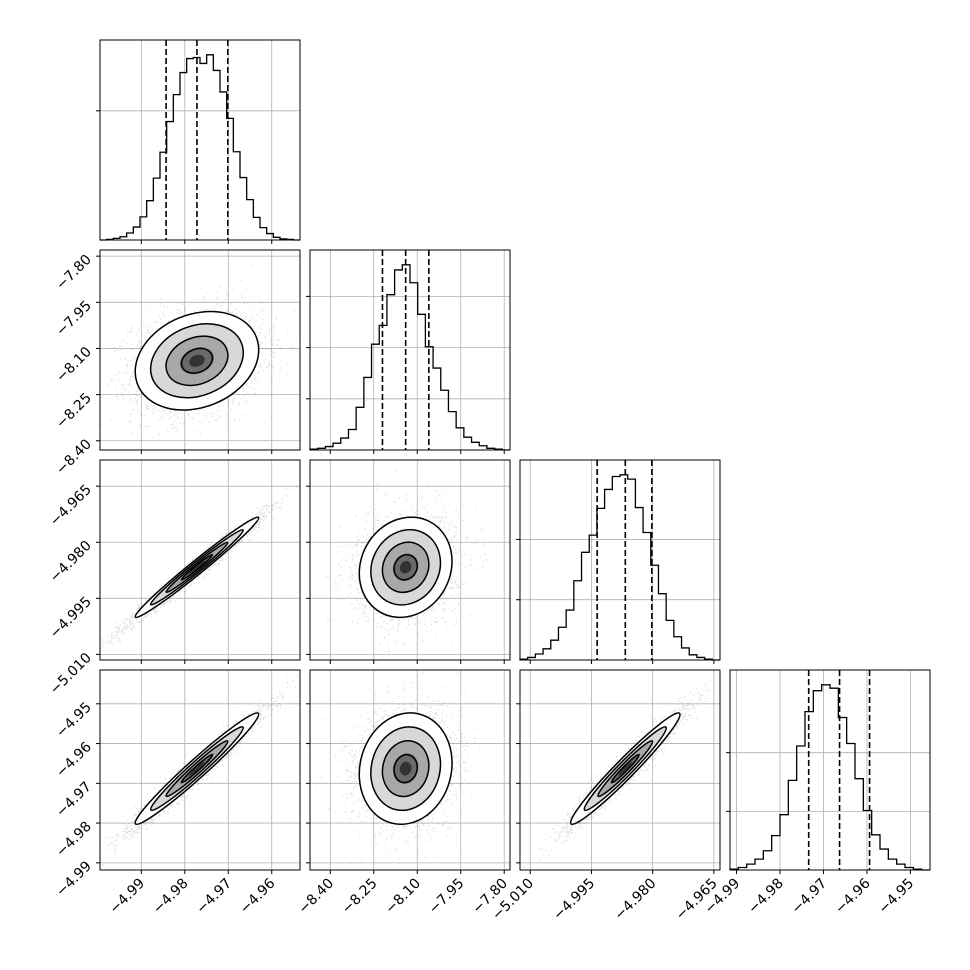 This screenshot has height=970, width=970. What do you see at coordinates (403, 897) in the screenshot?
I see `x-tick-label-1-2: −8.10` at bounding box center [403, 897].